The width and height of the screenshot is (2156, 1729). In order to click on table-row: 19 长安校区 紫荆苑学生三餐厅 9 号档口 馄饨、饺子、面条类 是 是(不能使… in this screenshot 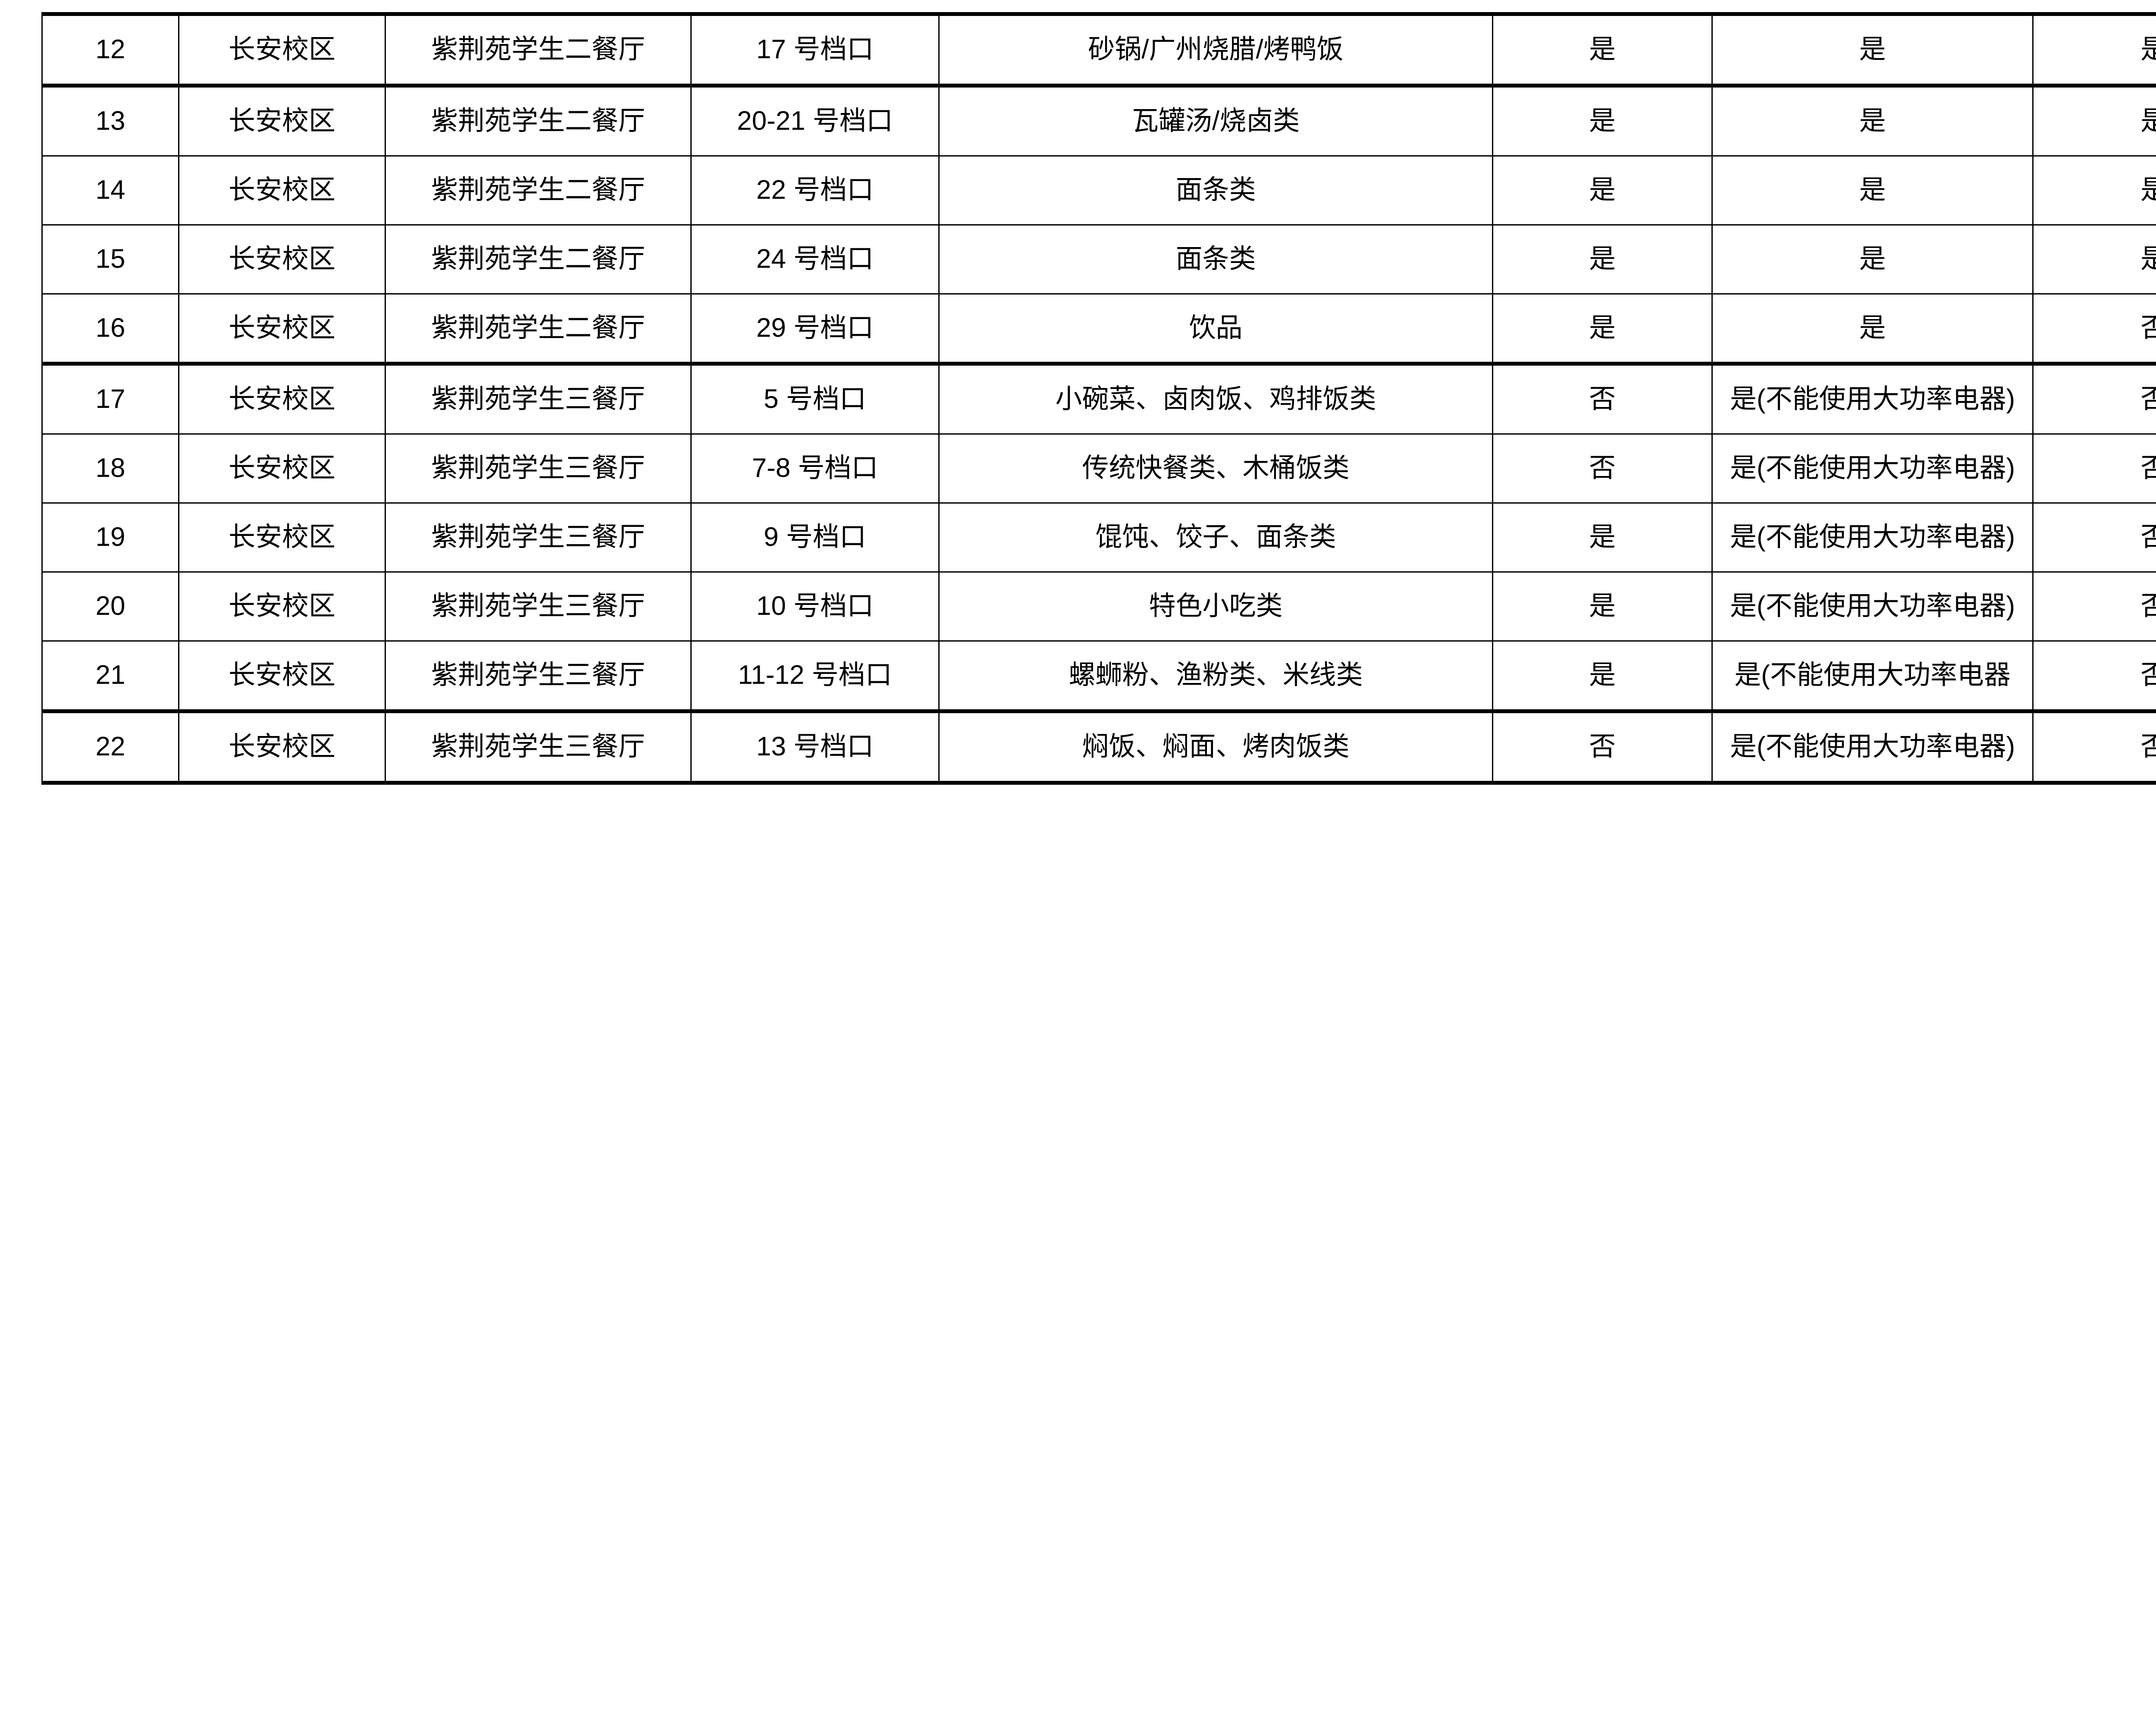, I will do `click(1098, 538)`.